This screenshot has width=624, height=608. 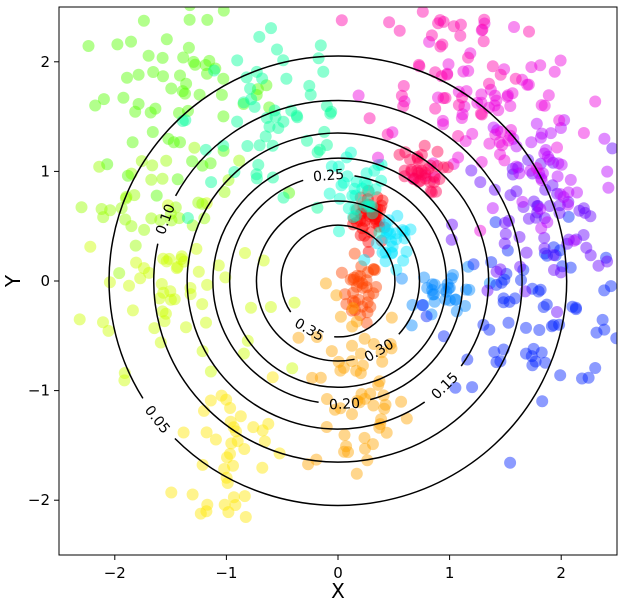 I want to click on x-tick-label: 1, so click(x=450, y=573).